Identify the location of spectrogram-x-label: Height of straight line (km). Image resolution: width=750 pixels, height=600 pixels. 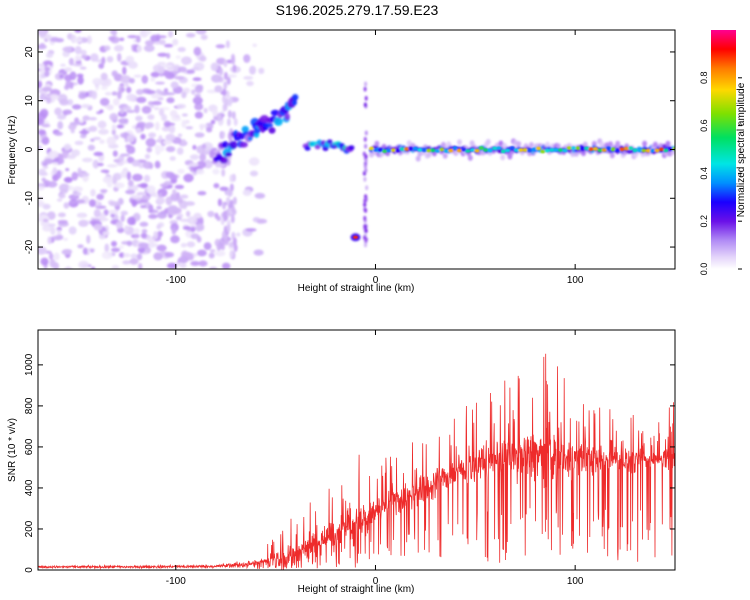
(356, 288).